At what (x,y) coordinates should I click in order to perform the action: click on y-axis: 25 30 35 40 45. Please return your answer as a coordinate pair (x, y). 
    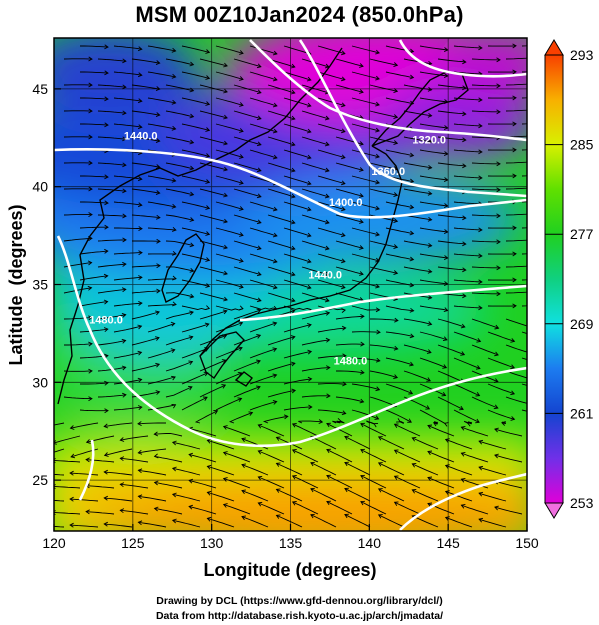
    Looking at the image, I should click on (46, 284).